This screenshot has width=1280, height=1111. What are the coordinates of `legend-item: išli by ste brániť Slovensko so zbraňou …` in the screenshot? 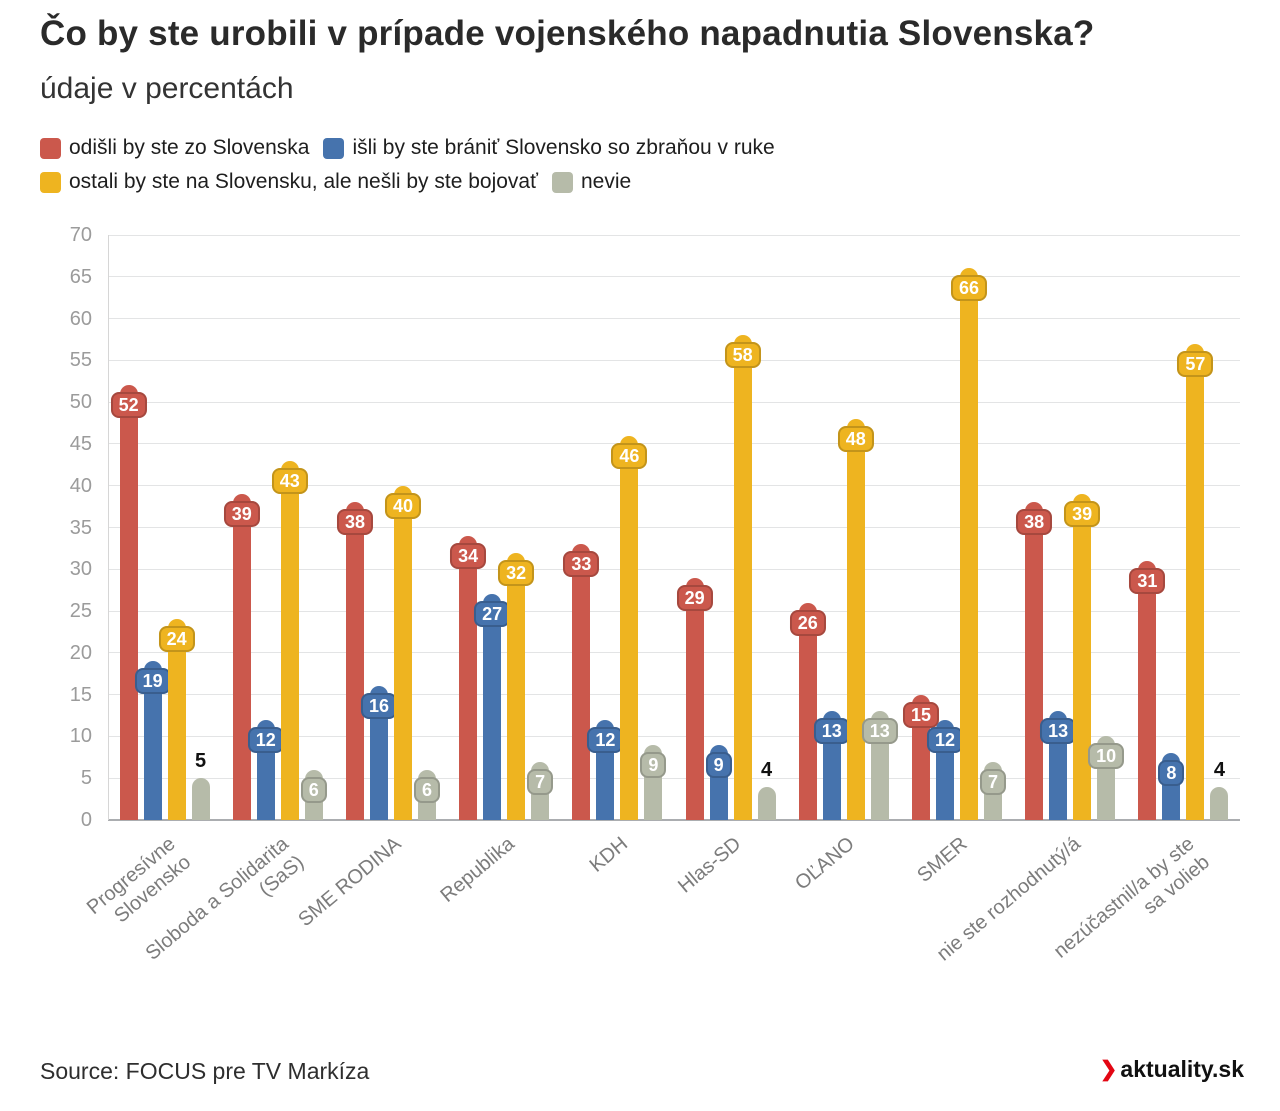 It's located at (549, 148).